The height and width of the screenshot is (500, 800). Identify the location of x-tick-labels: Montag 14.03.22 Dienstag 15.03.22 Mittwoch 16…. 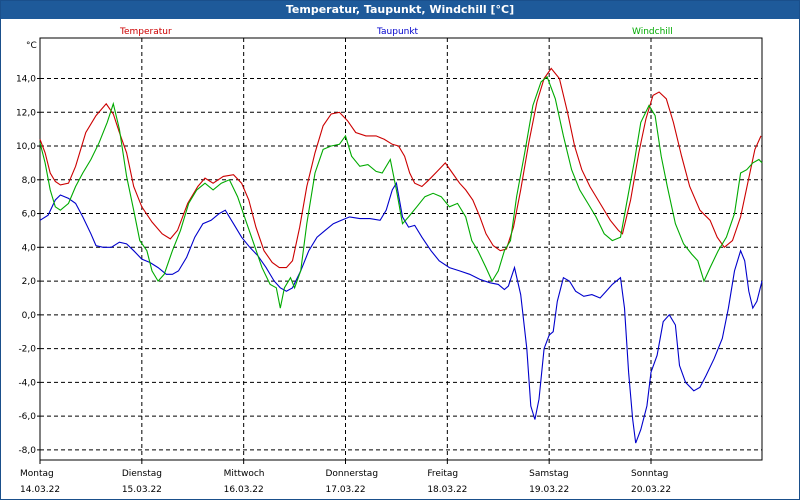
(345, 482).